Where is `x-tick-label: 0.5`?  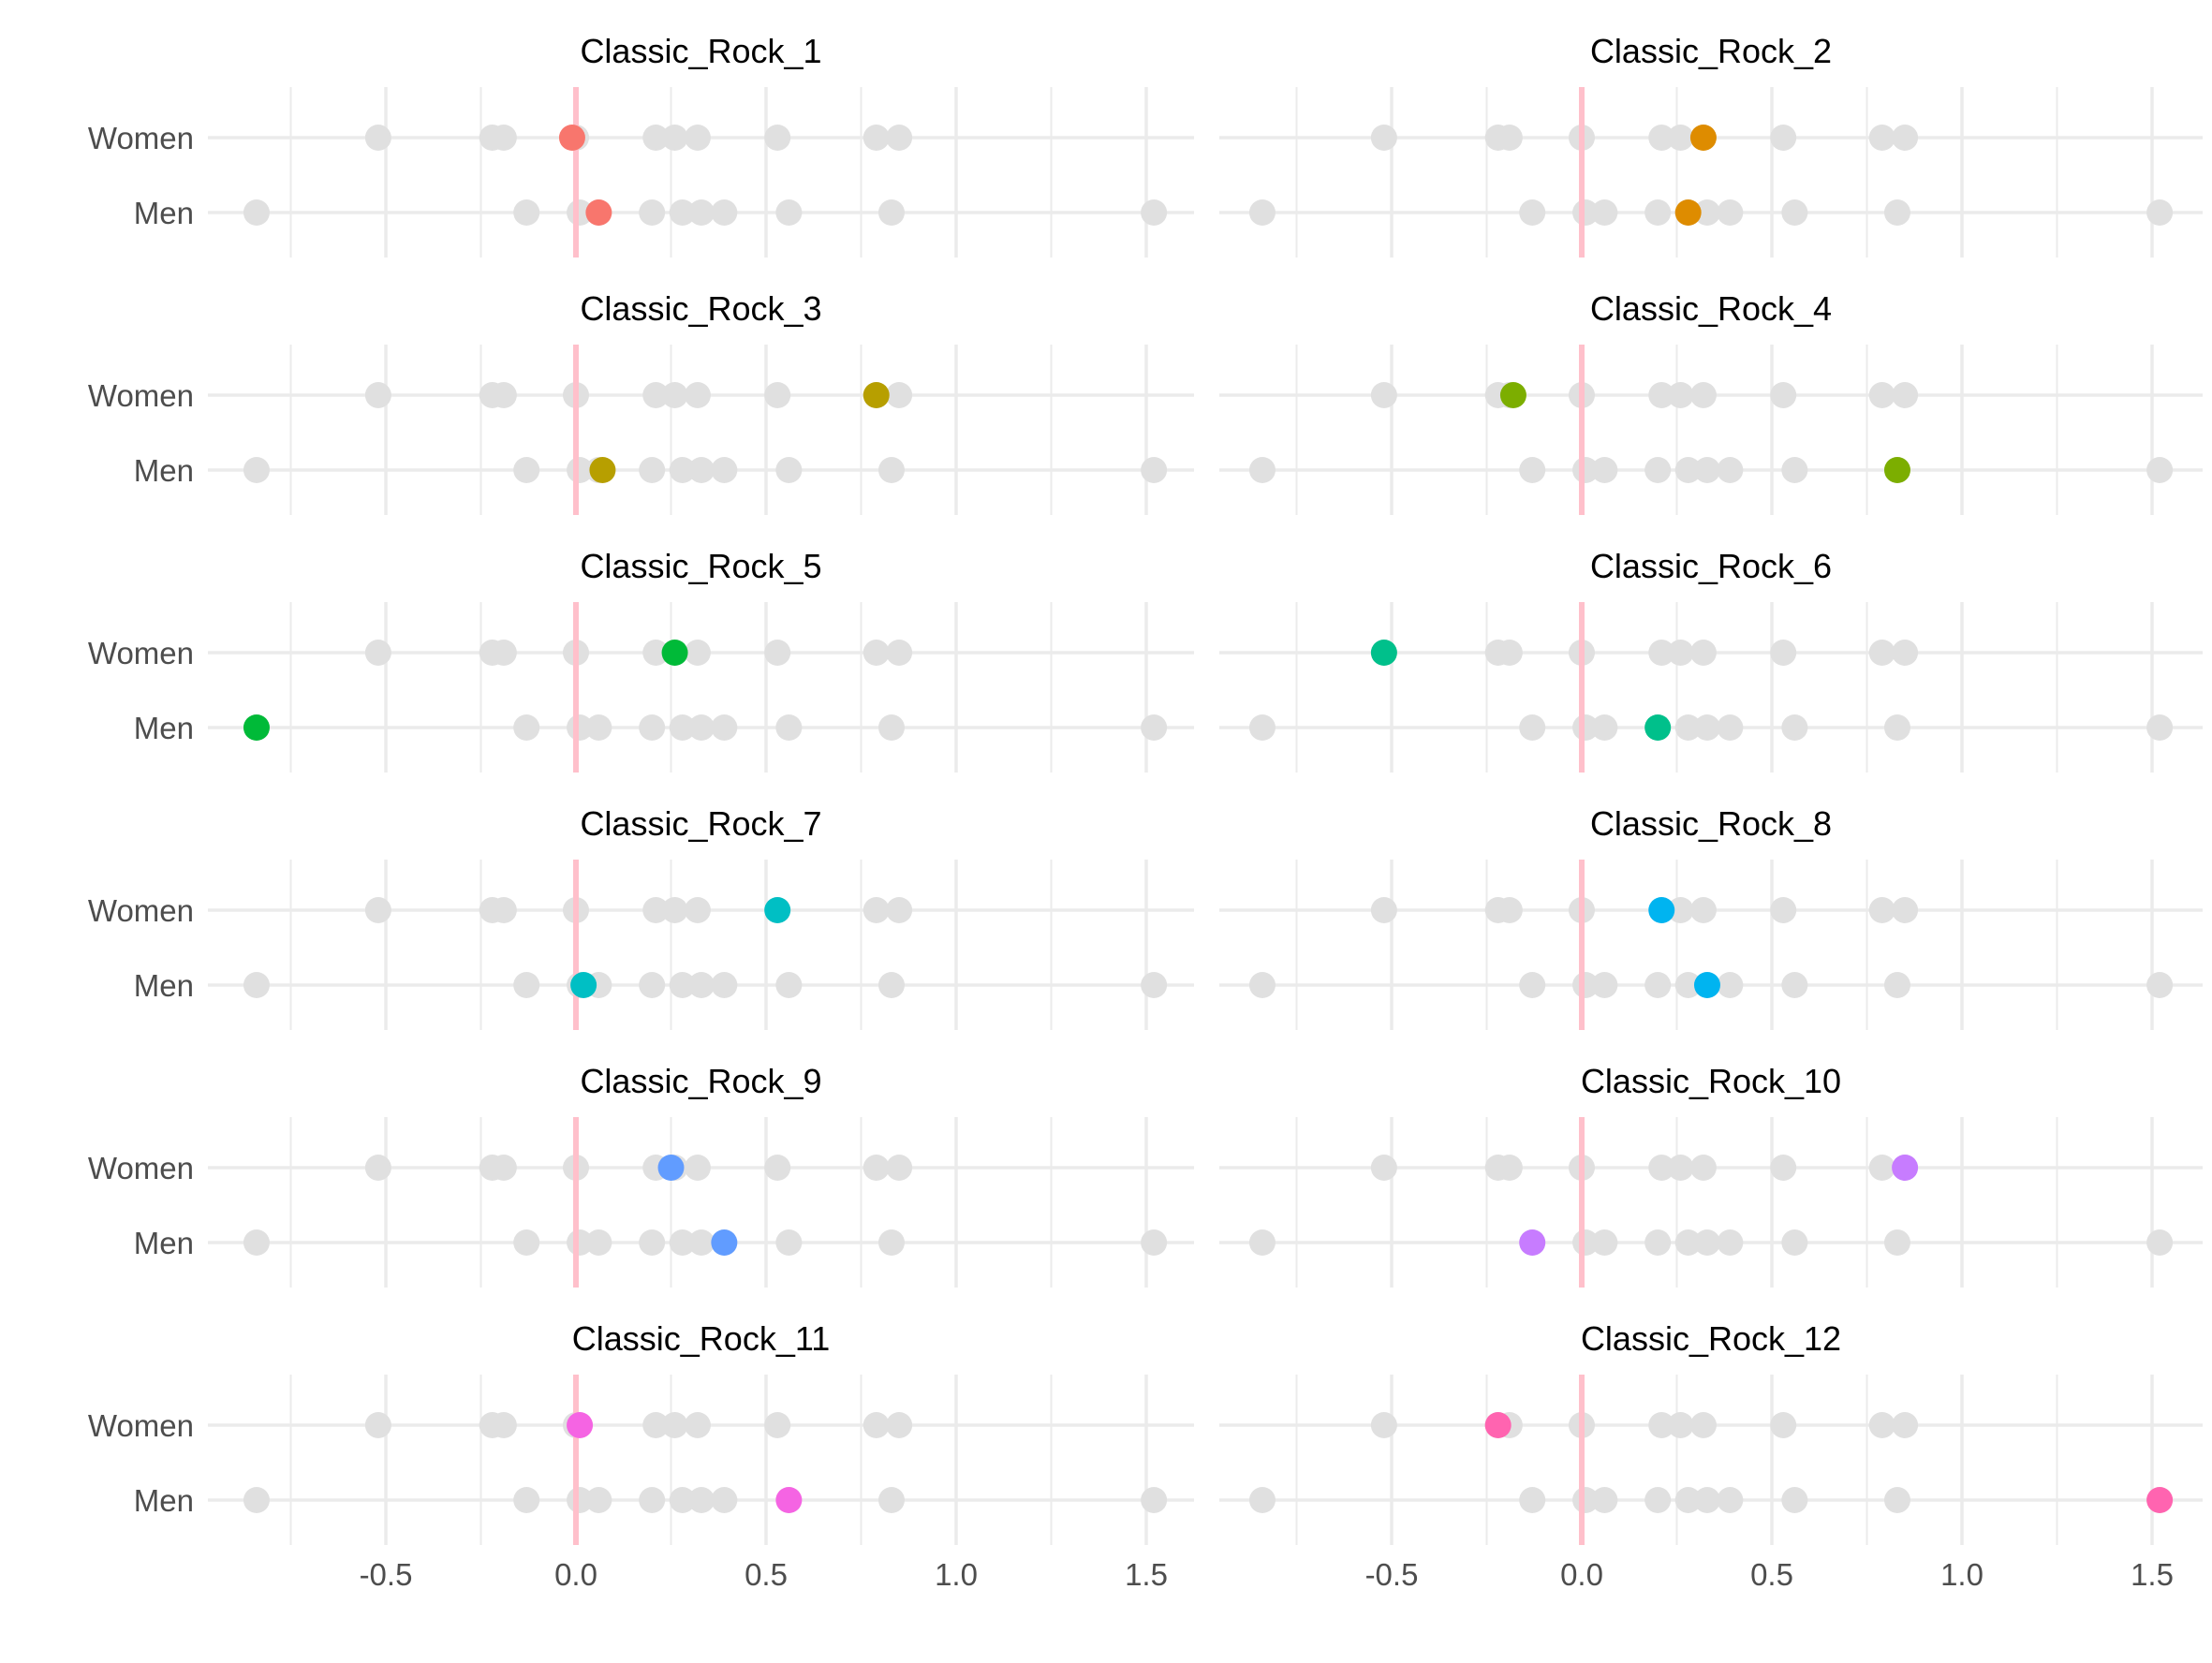
x-tick-label: 0.5 is located at coordinates (766, 1574).